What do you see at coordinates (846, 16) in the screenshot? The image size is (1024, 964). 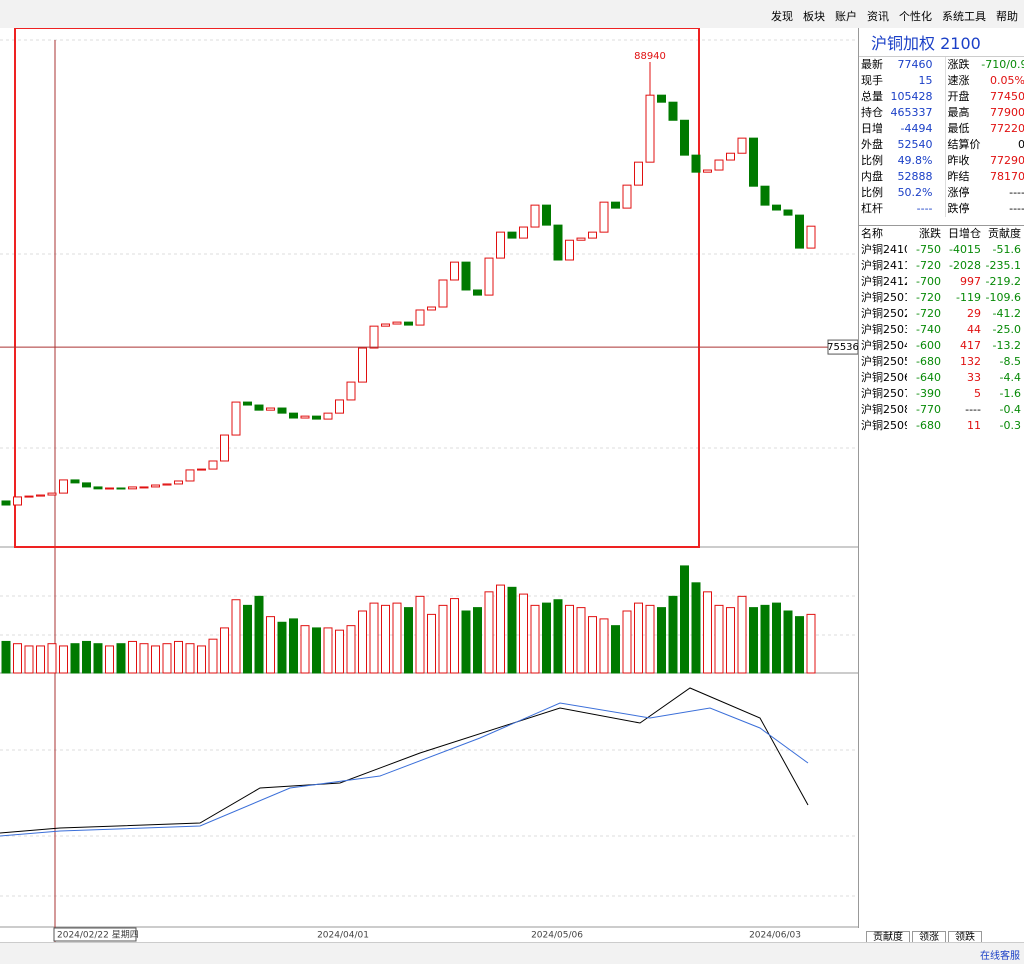 I see `menu-item: 账户` at bounding box center [846, 16].